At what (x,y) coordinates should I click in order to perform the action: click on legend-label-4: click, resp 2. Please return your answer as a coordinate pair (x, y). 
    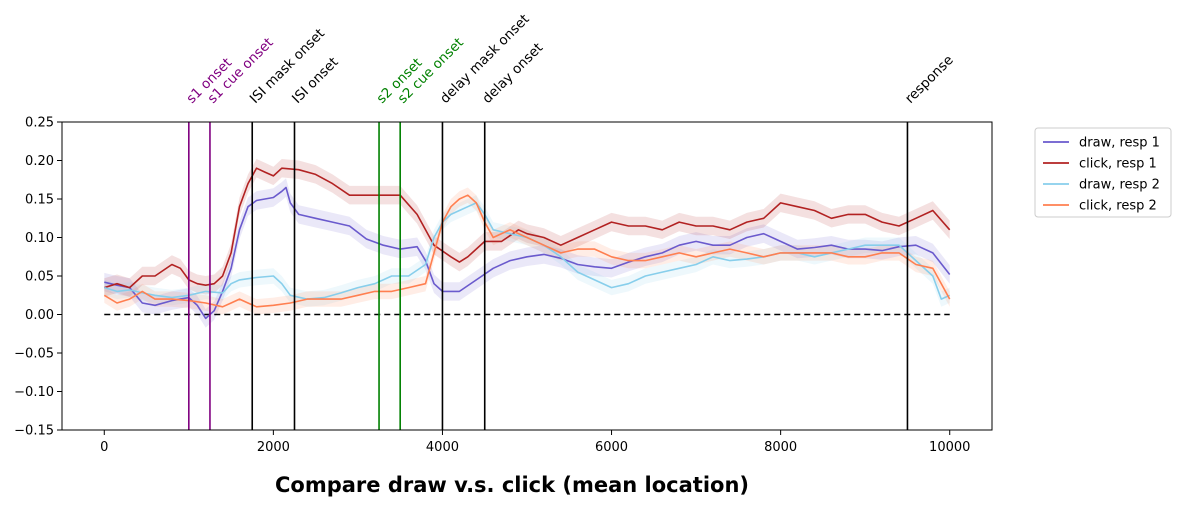
    Looking at the image, I should click on (1118, 206).